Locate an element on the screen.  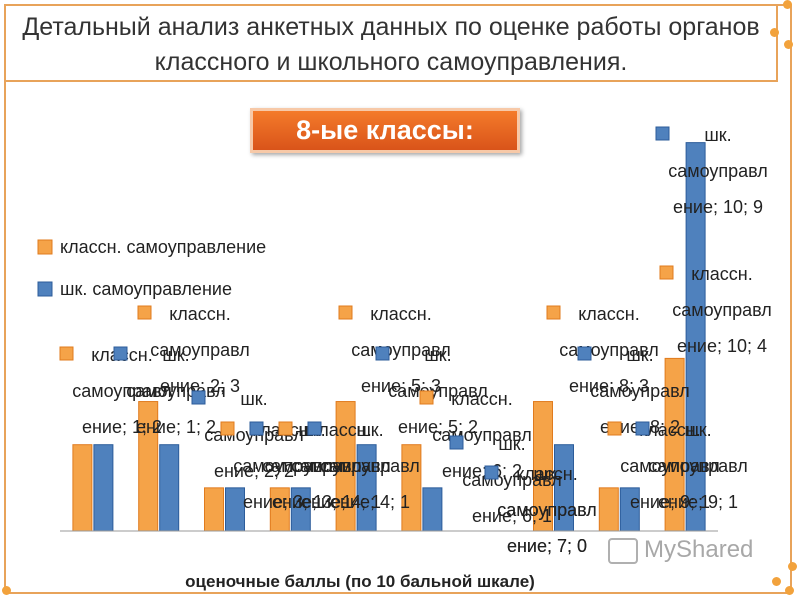
legend-entry-klass: классн. самоуправление is located at coordinates (163, 247).